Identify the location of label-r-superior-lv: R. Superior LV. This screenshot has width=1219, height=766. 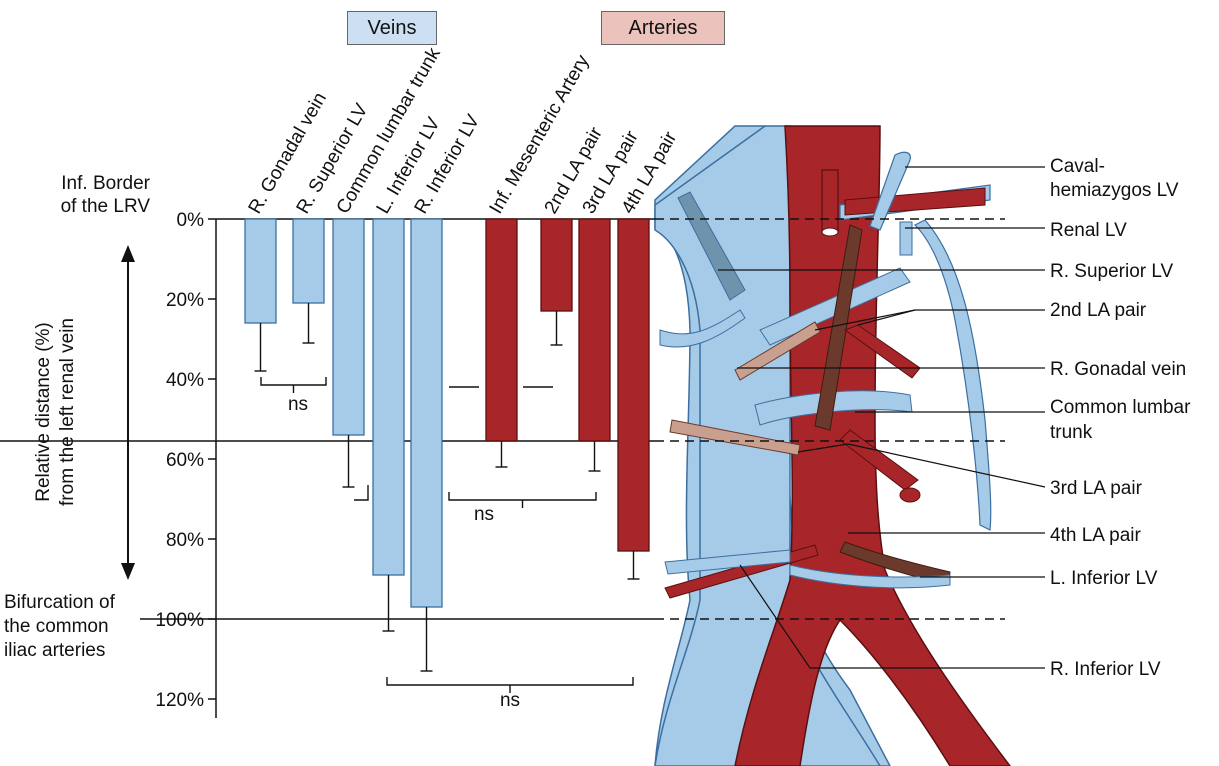
(1112, 271).